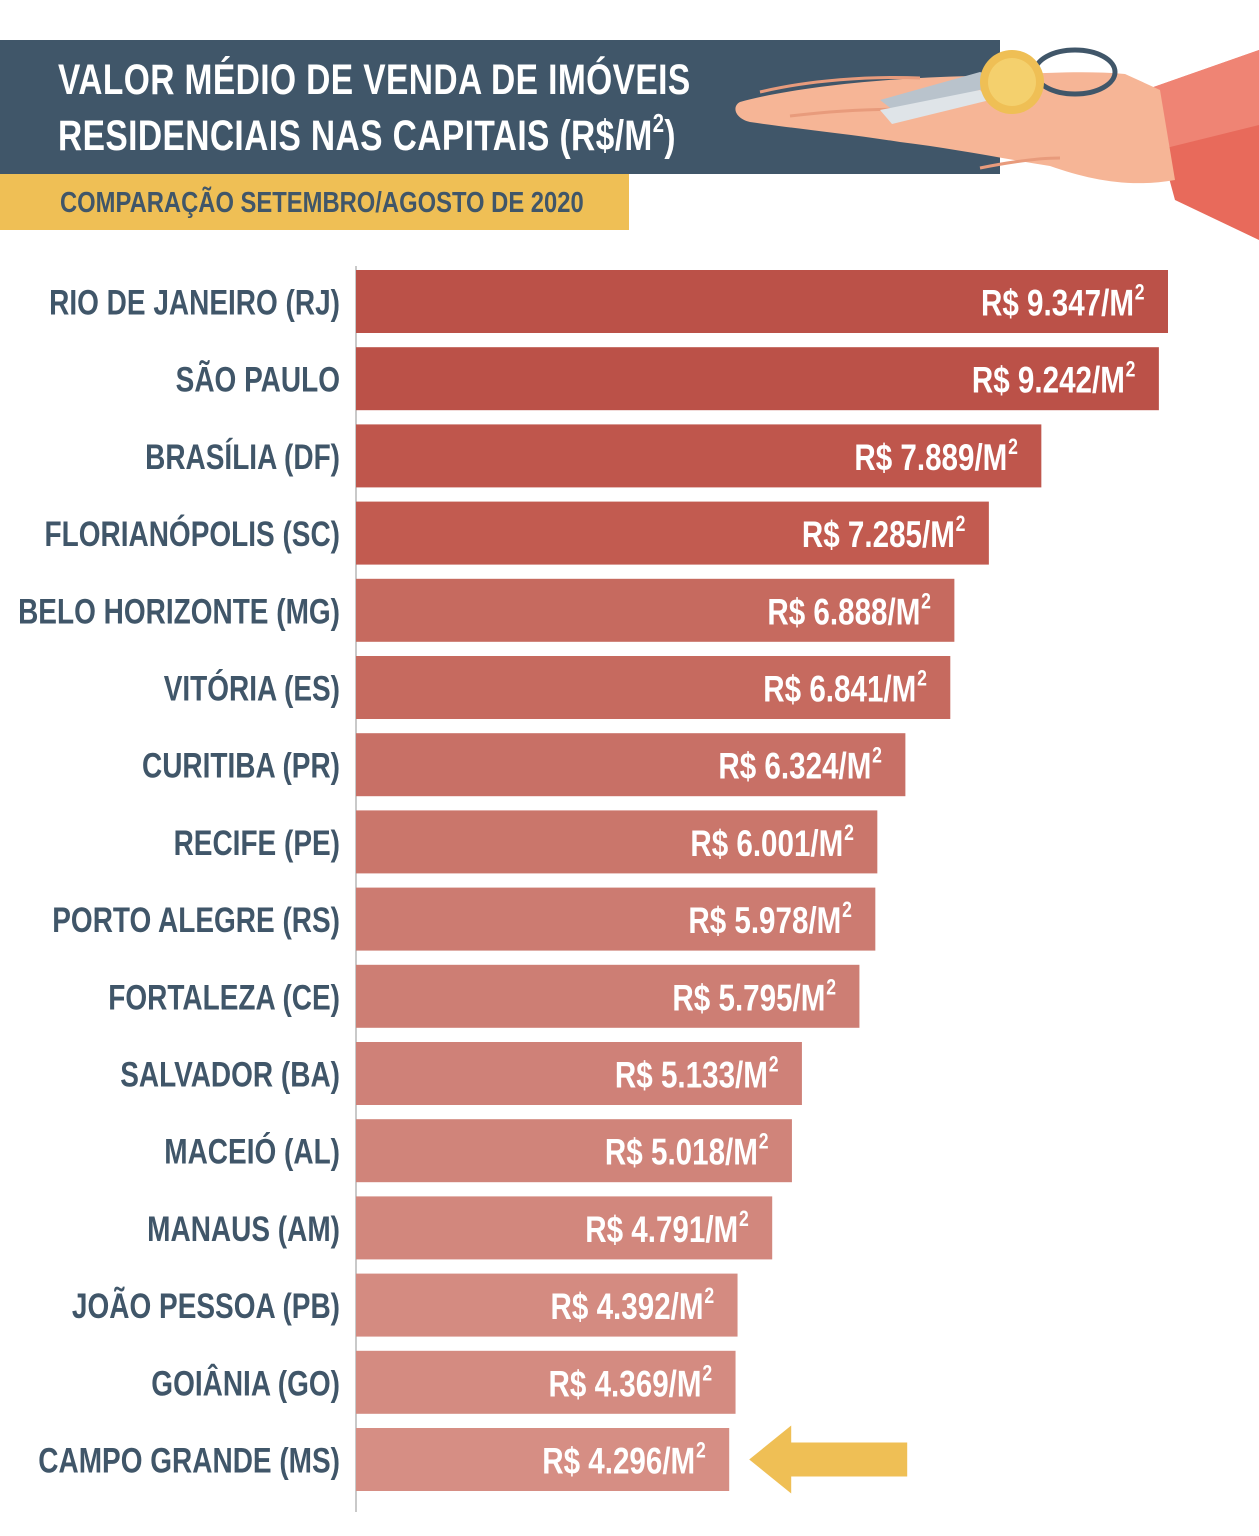 This screenshot has height=1536, width=1259. What do you see at coordinates (322, 203) in the screenshot?
I see `page-subtitle: COMPARAÇÃO SETEMBRO/AGOSTO DE 2020` at bounding box center [322, 203].